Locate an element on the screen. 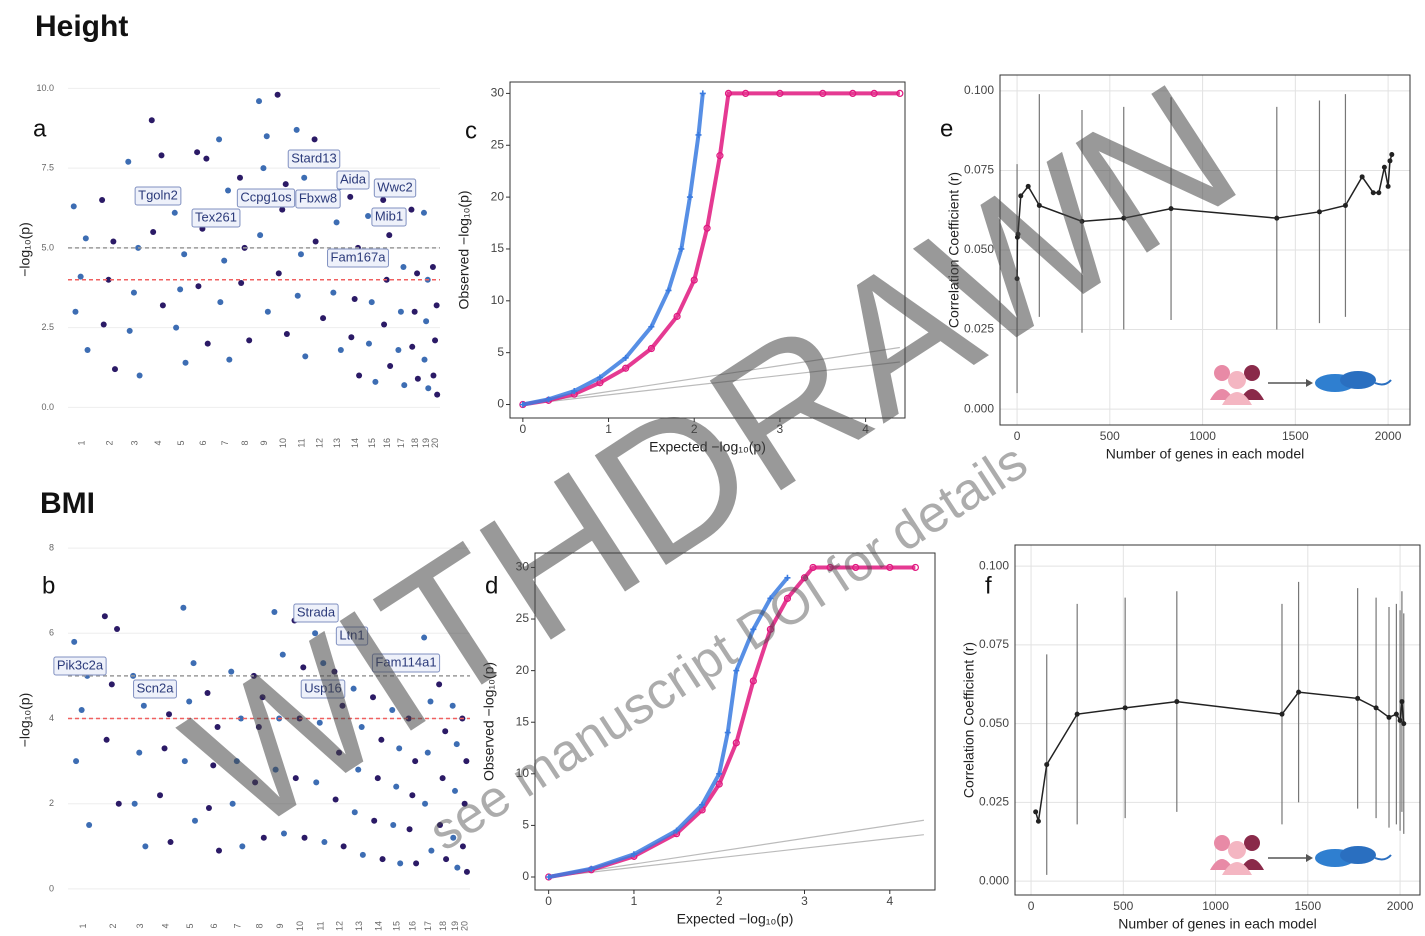 The height and width of the screenshot is (936, 1425). y-tick-label: 8 is located at coordinates (51, 547).